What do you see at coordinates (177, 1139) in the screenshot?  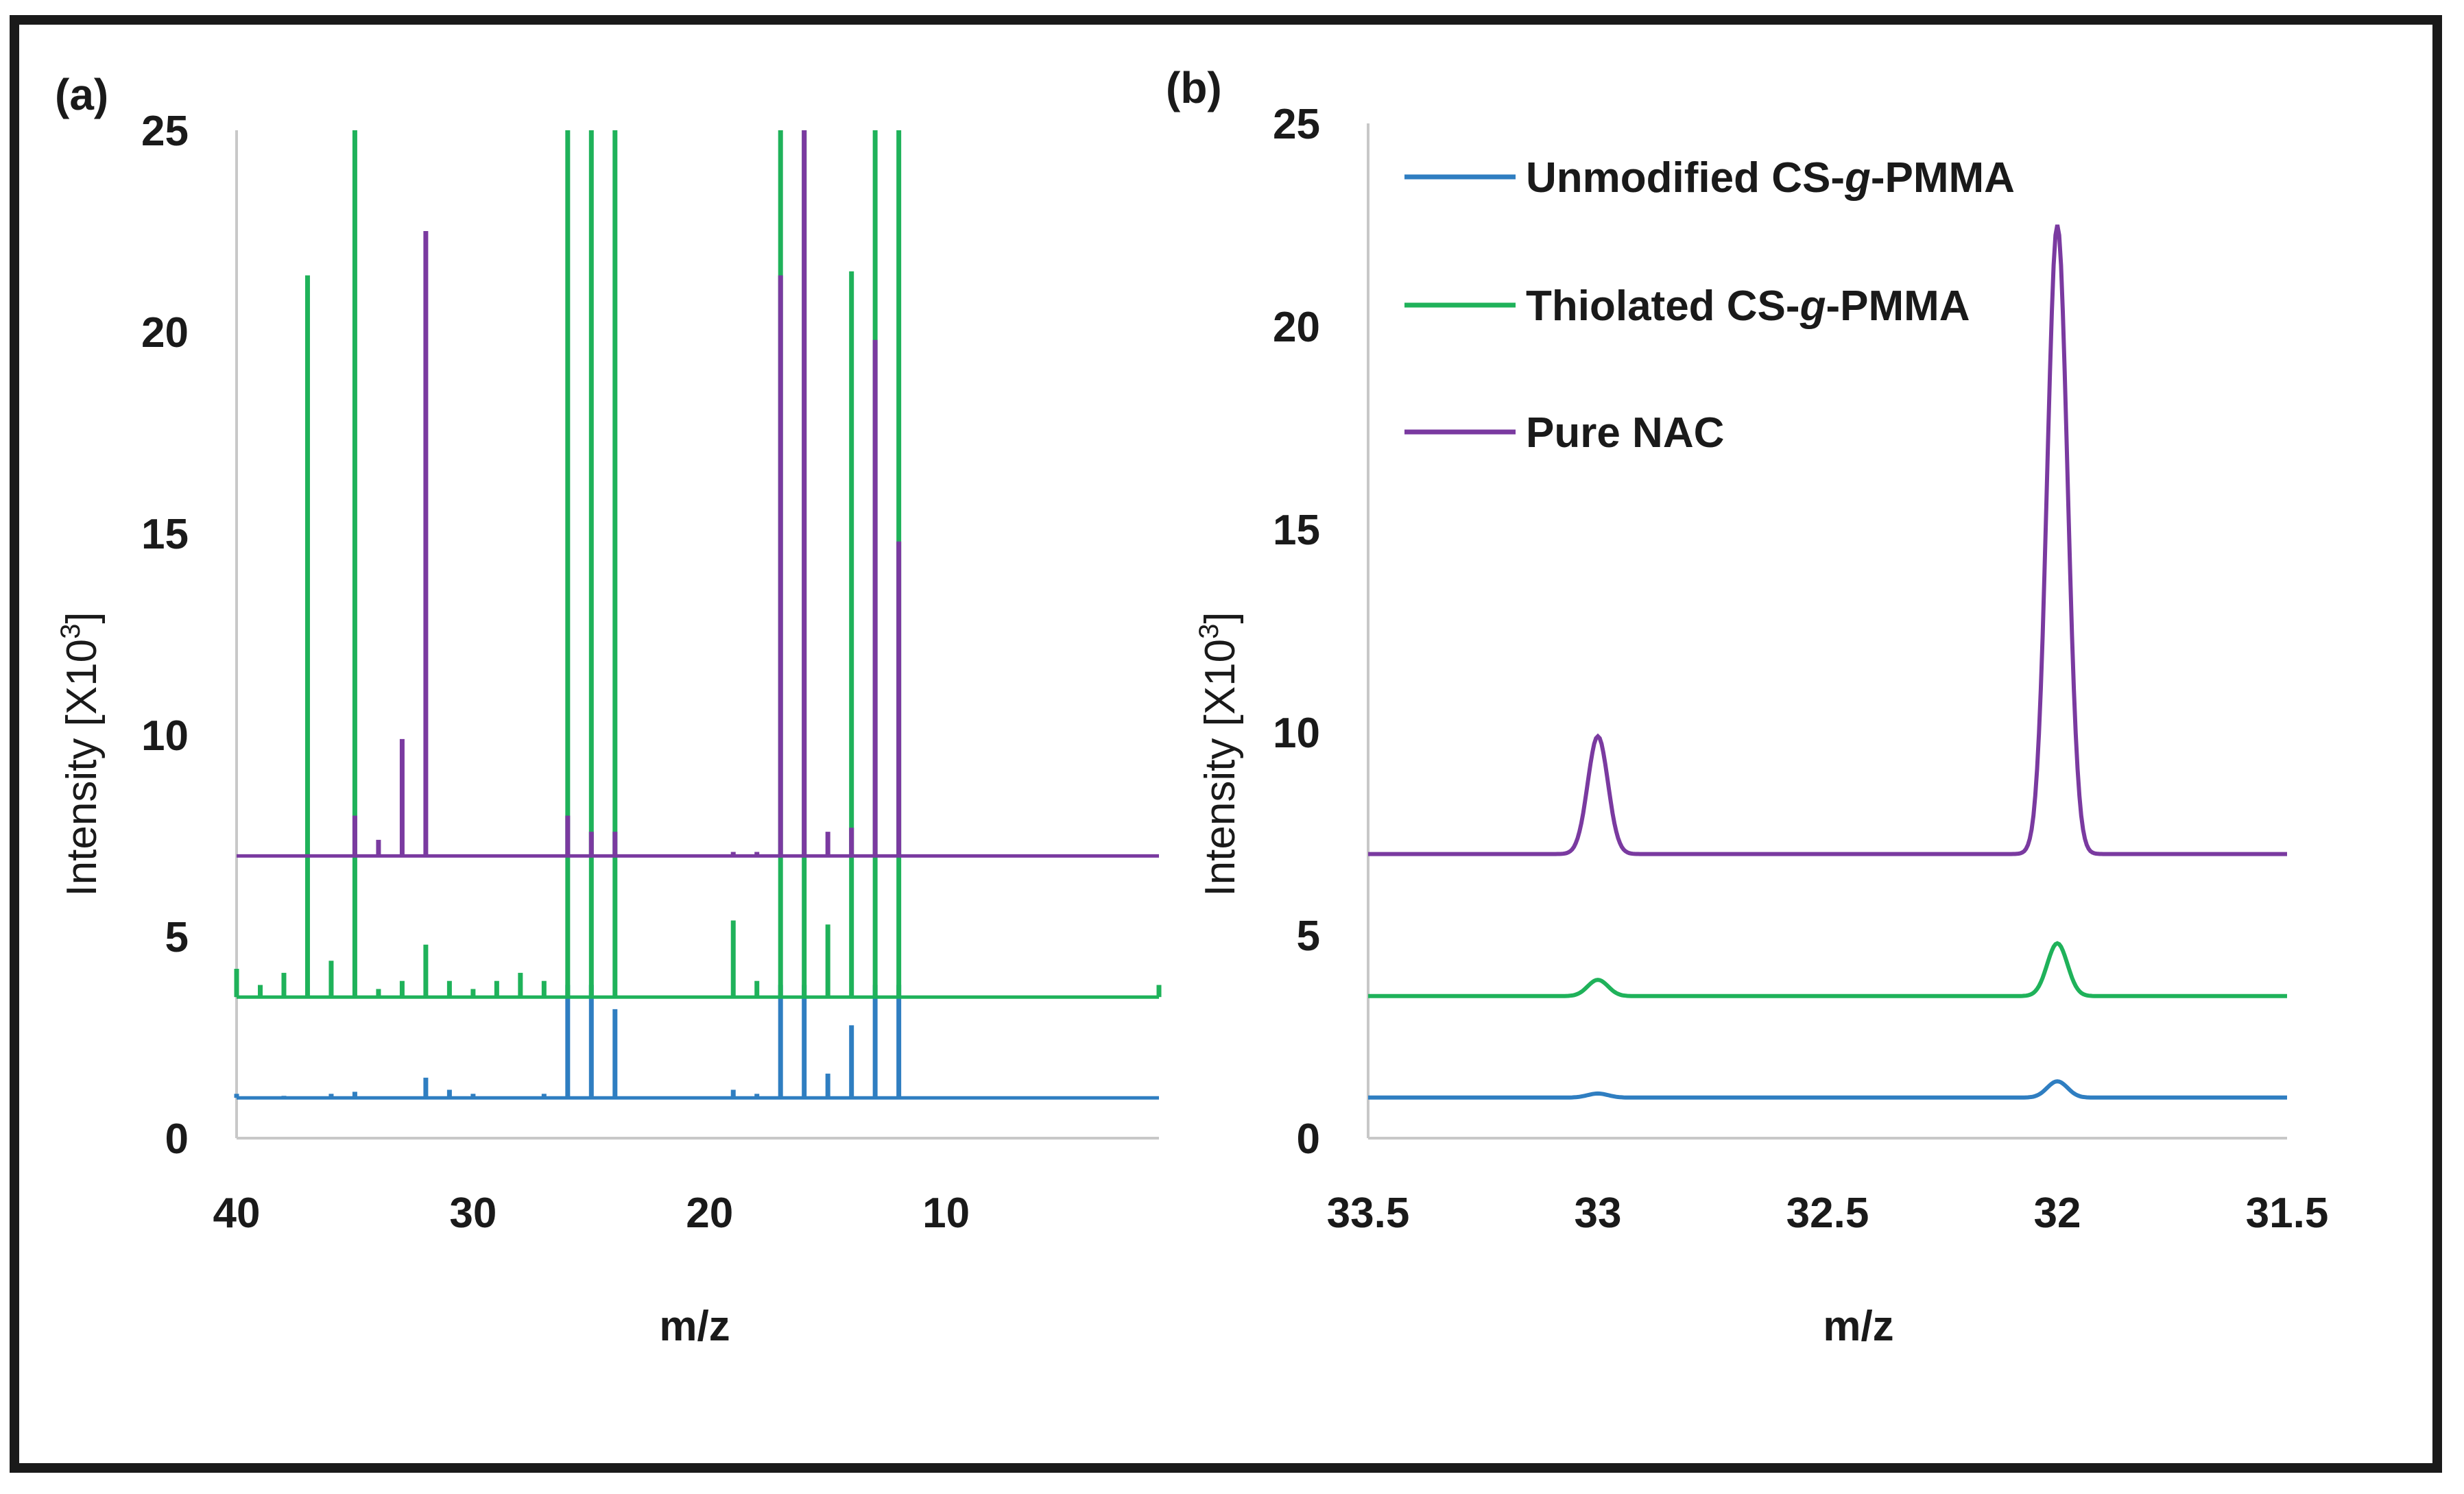 I see `panel-a-y-tick-0: 0` at bounding box center [177, 1139].